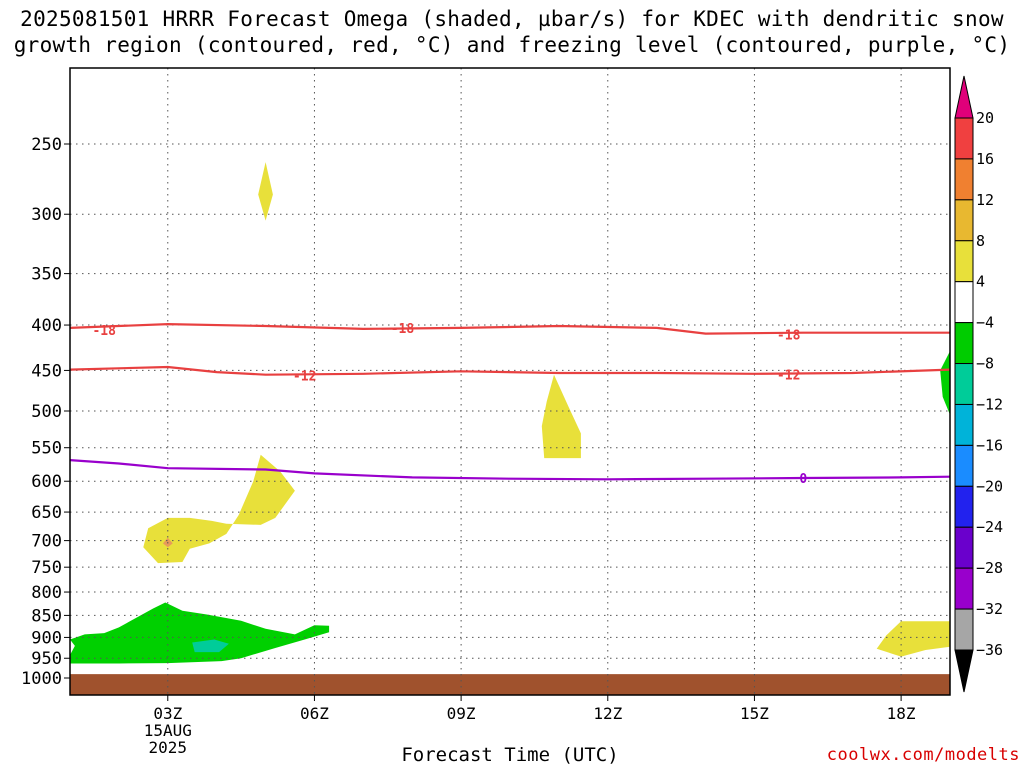 This screenshot has height=768, width=1024. I want to click on colorbar-label--16: −16, so click(989, 445).